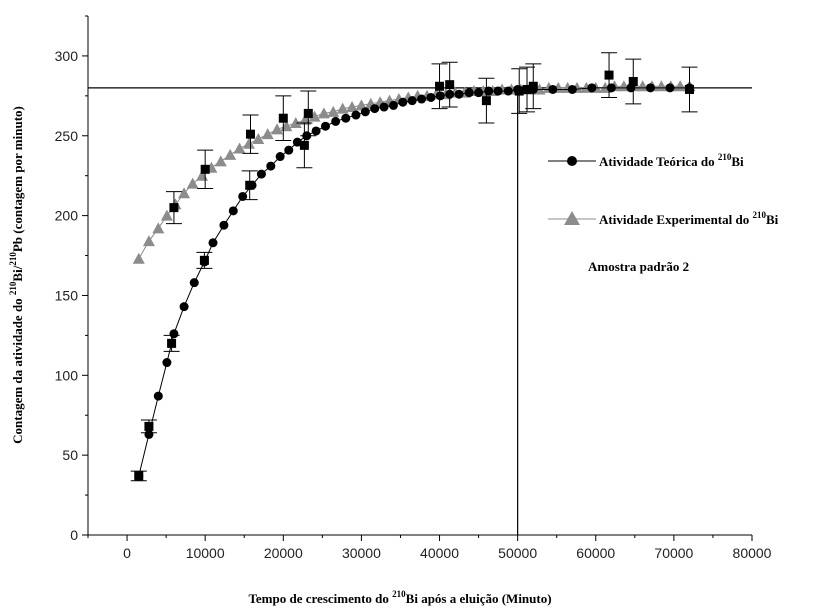 This screenshot has height=610, width=840. What do you see at coordinates (67, 375) in the screenshot?
I see `y-tick-label: 100` at bounding box center [67, 375].